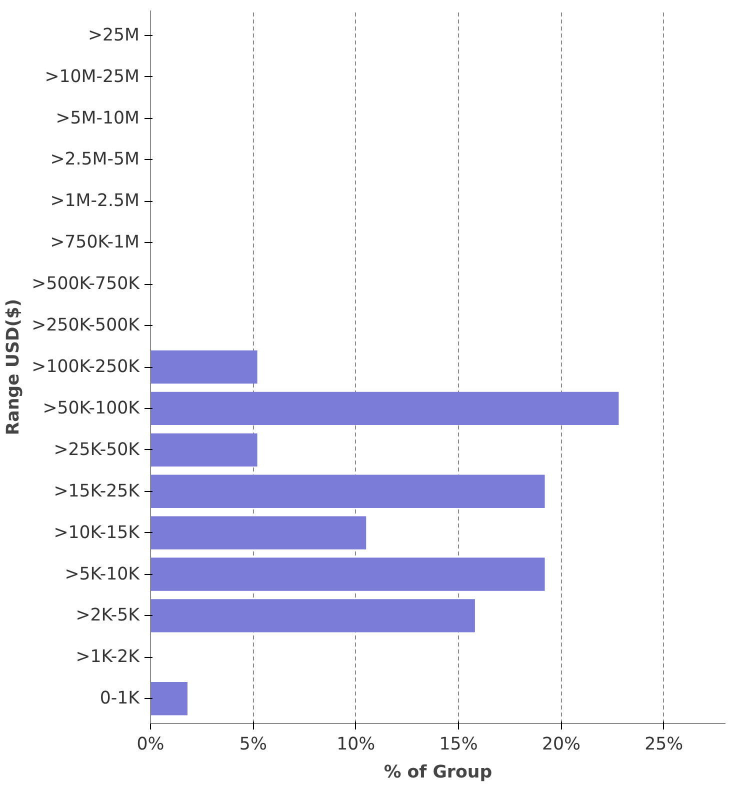 The width and height of the screenshot is (739, 791). I want to click on y-tick-label: >10M-25M, so click(92, 76).